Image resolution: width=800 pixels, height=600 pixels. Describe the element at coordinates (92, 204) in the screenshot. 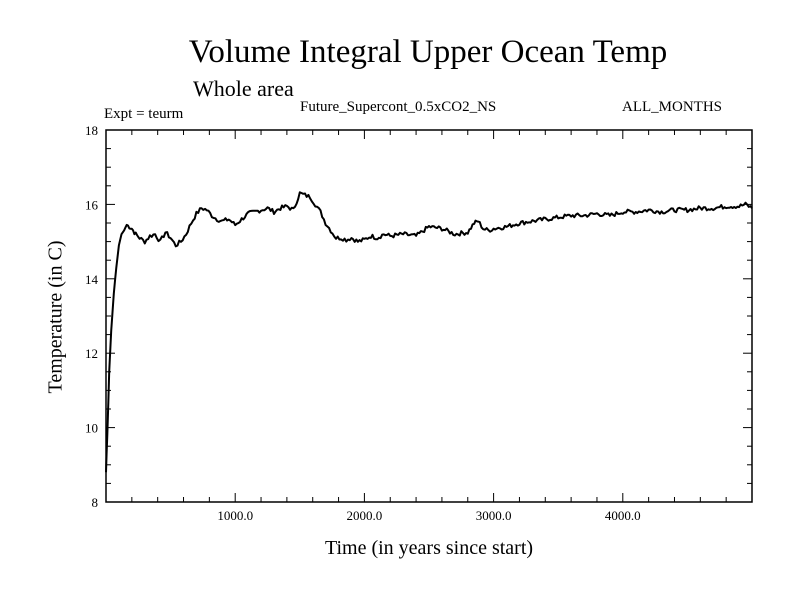

I see `y-tick-label: 16` at that location.